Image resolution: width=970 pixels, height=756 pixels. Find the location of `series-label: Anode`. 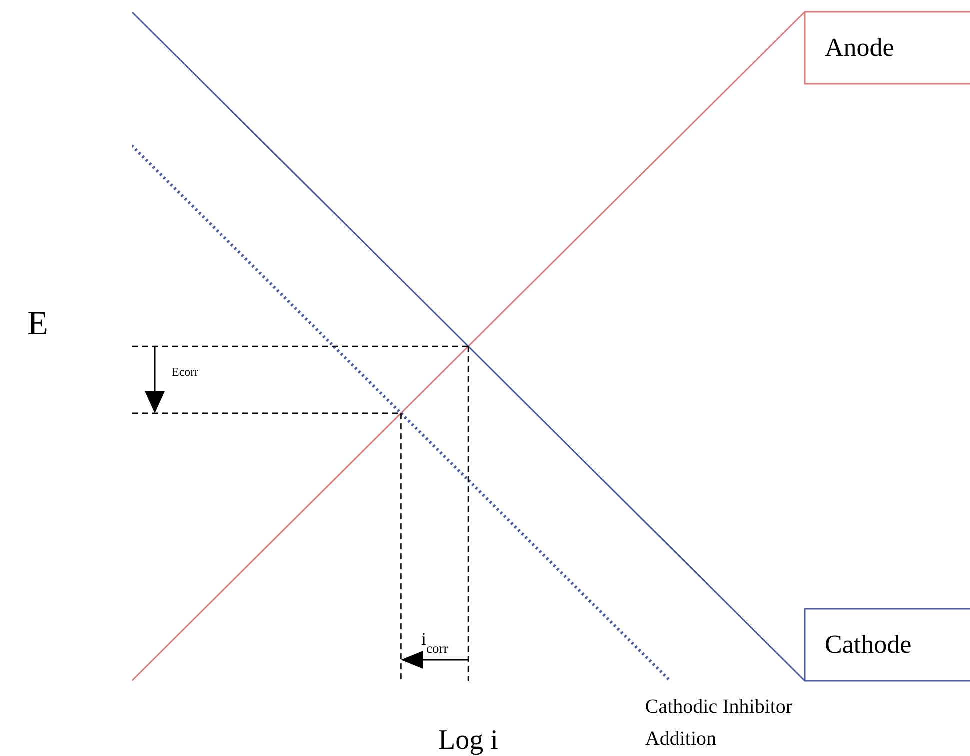

series-label: Anode is located at coordinates (859, 47).